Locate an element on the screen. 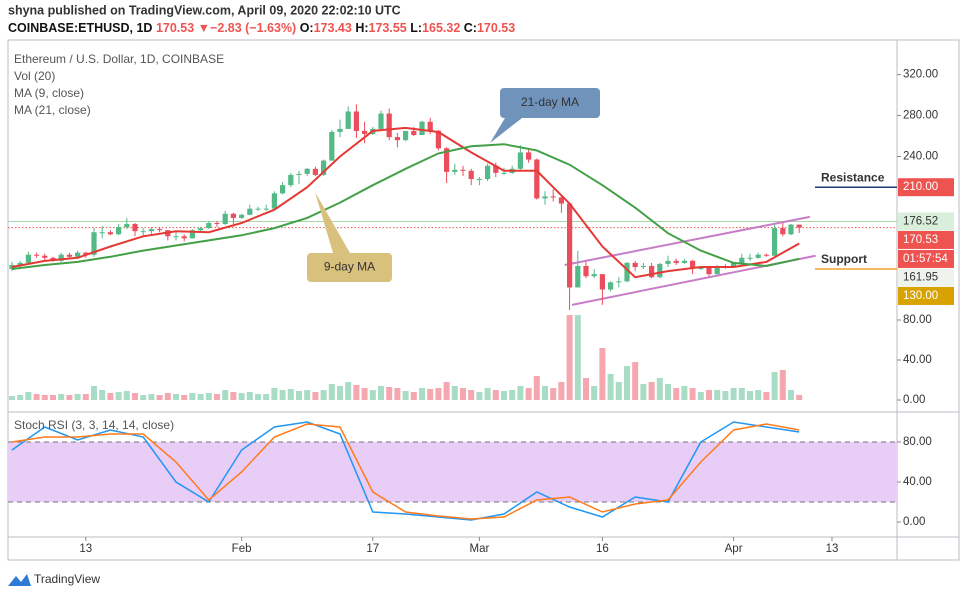 Image resolution: width=967 pixels, height=599 pixels. legend-title: Ethereum / U.S. Dollar, 1D, COINBASE is located at coordinates (119, 59).